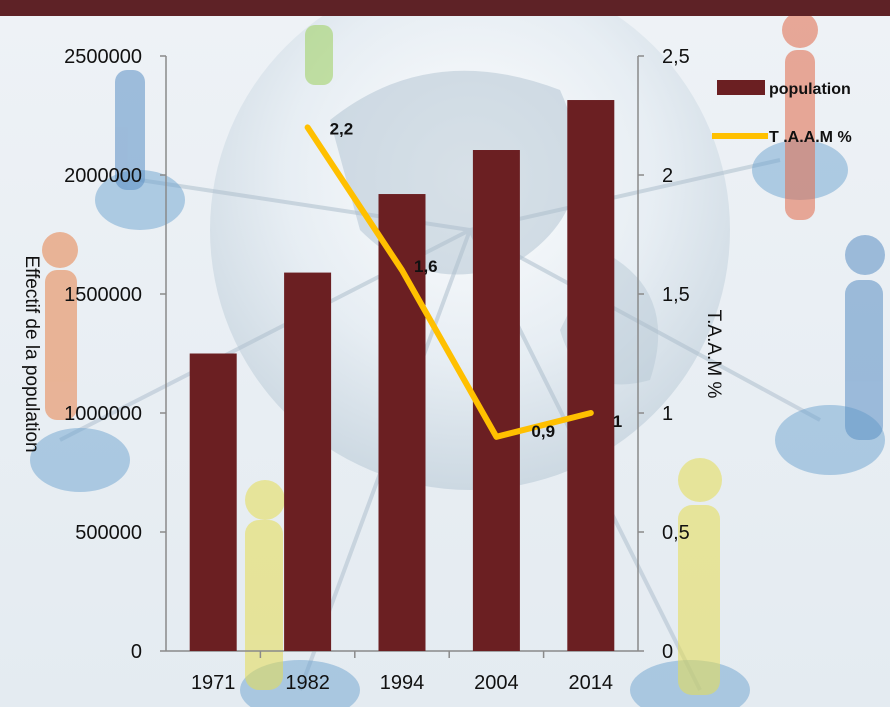 This screenshot has width=890, height=707. I want to click on y-tick-label: 2500000, so click(103, 57).